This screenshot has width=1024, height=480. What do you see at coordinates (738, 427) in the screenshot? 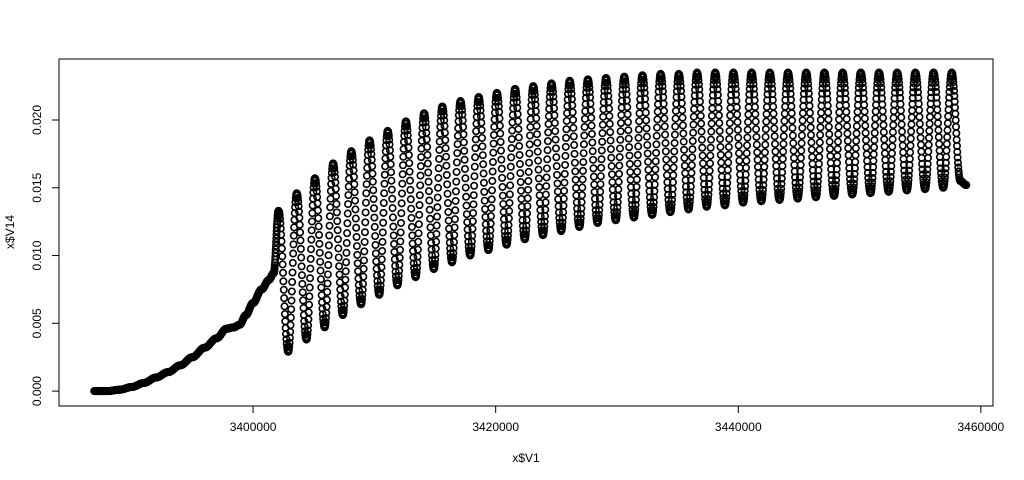
I see `x-tick-label: 3440000` at bounding box center [738, 427].